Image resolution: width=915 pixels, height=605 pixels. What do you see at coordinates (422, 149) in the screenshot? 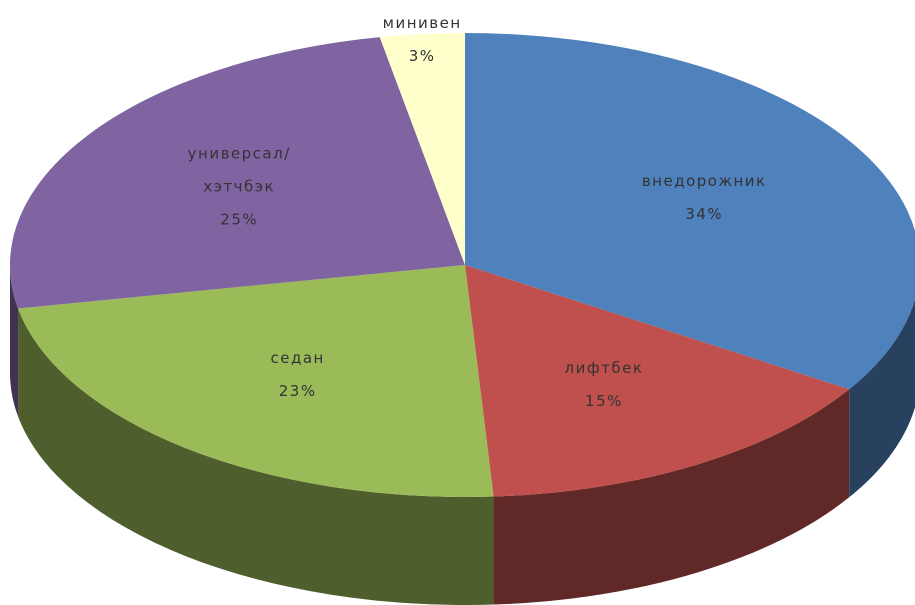
I see `slice` at bounding box center [422, 149].